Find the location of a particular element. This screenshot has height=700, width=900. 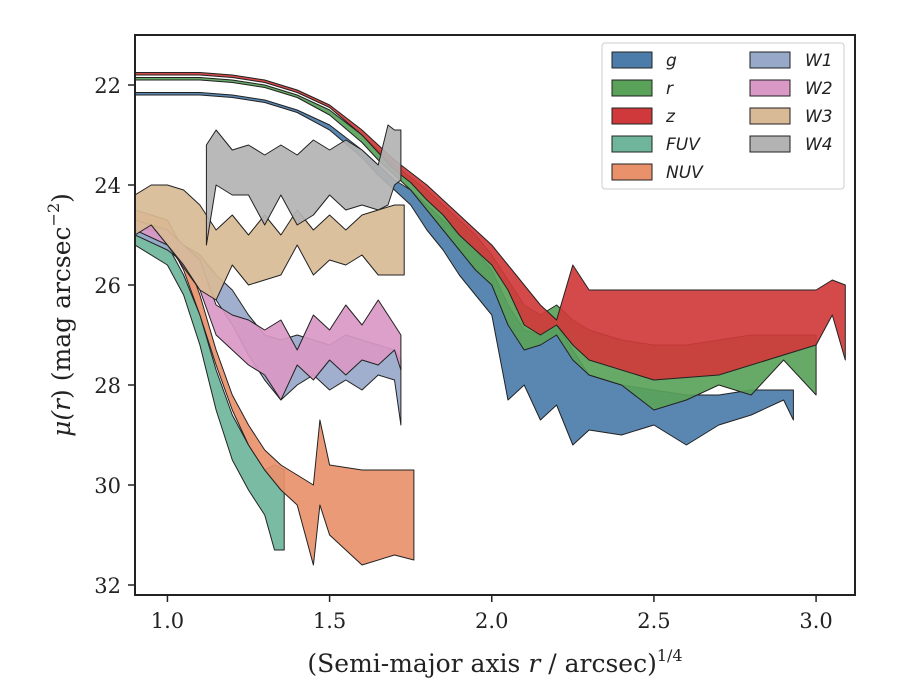

x-tick-label: 2.0 is located at coordinates (491, 621).